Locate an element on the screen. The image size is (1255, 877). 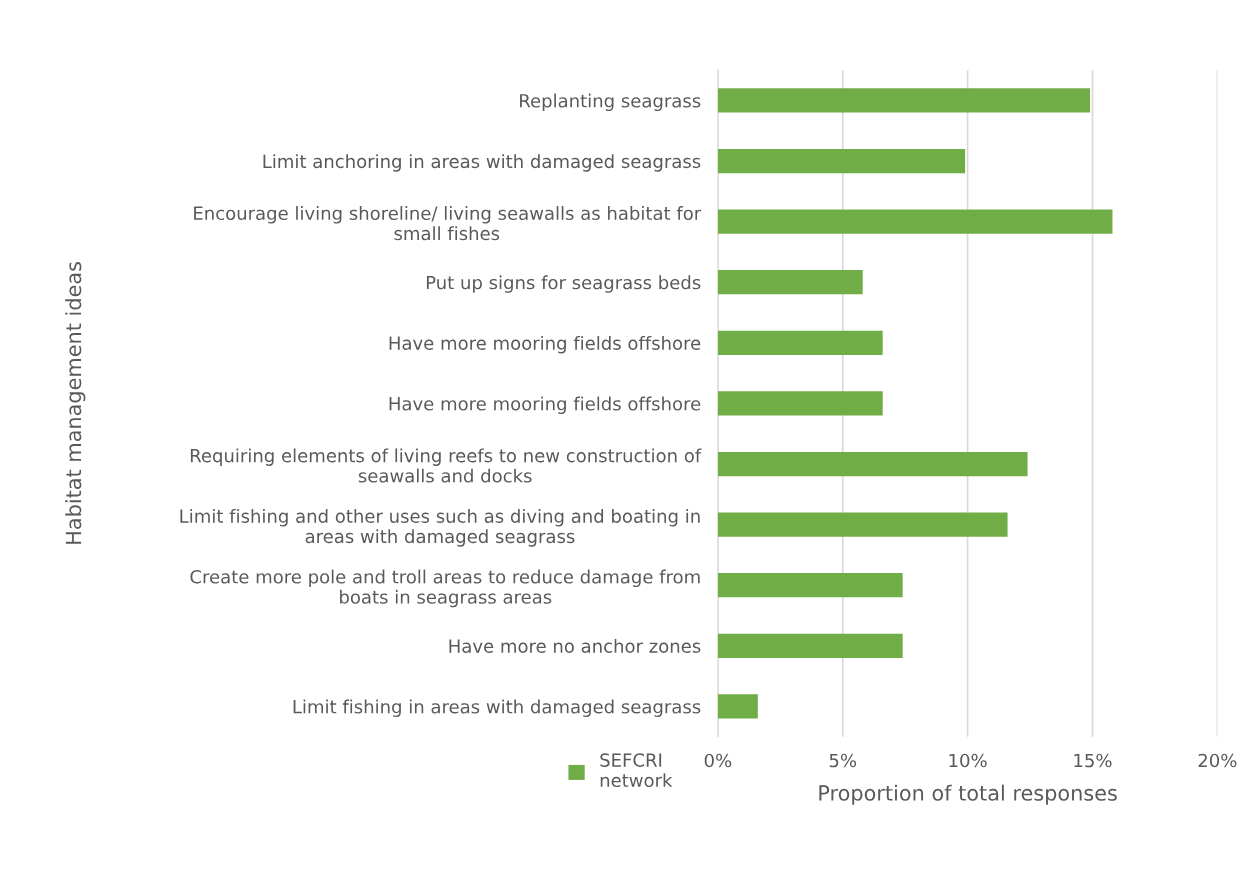
y-tick-label: Limit fishing and other uses such as diving and boating in areas with damaged seagrass is located at coordinates (440, 528).